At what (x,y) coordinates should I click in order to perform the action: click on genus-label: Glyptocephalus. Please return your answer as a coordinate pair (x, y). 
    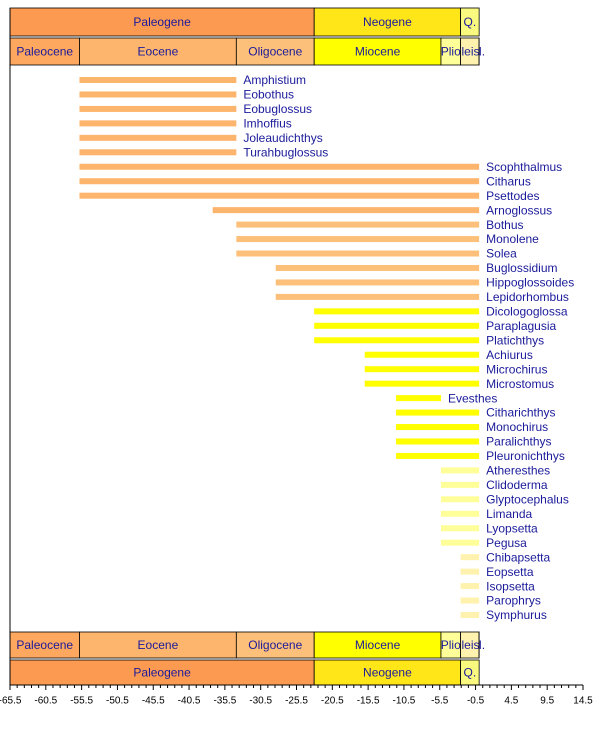
    Looking at the image, I should click on (527, 499).